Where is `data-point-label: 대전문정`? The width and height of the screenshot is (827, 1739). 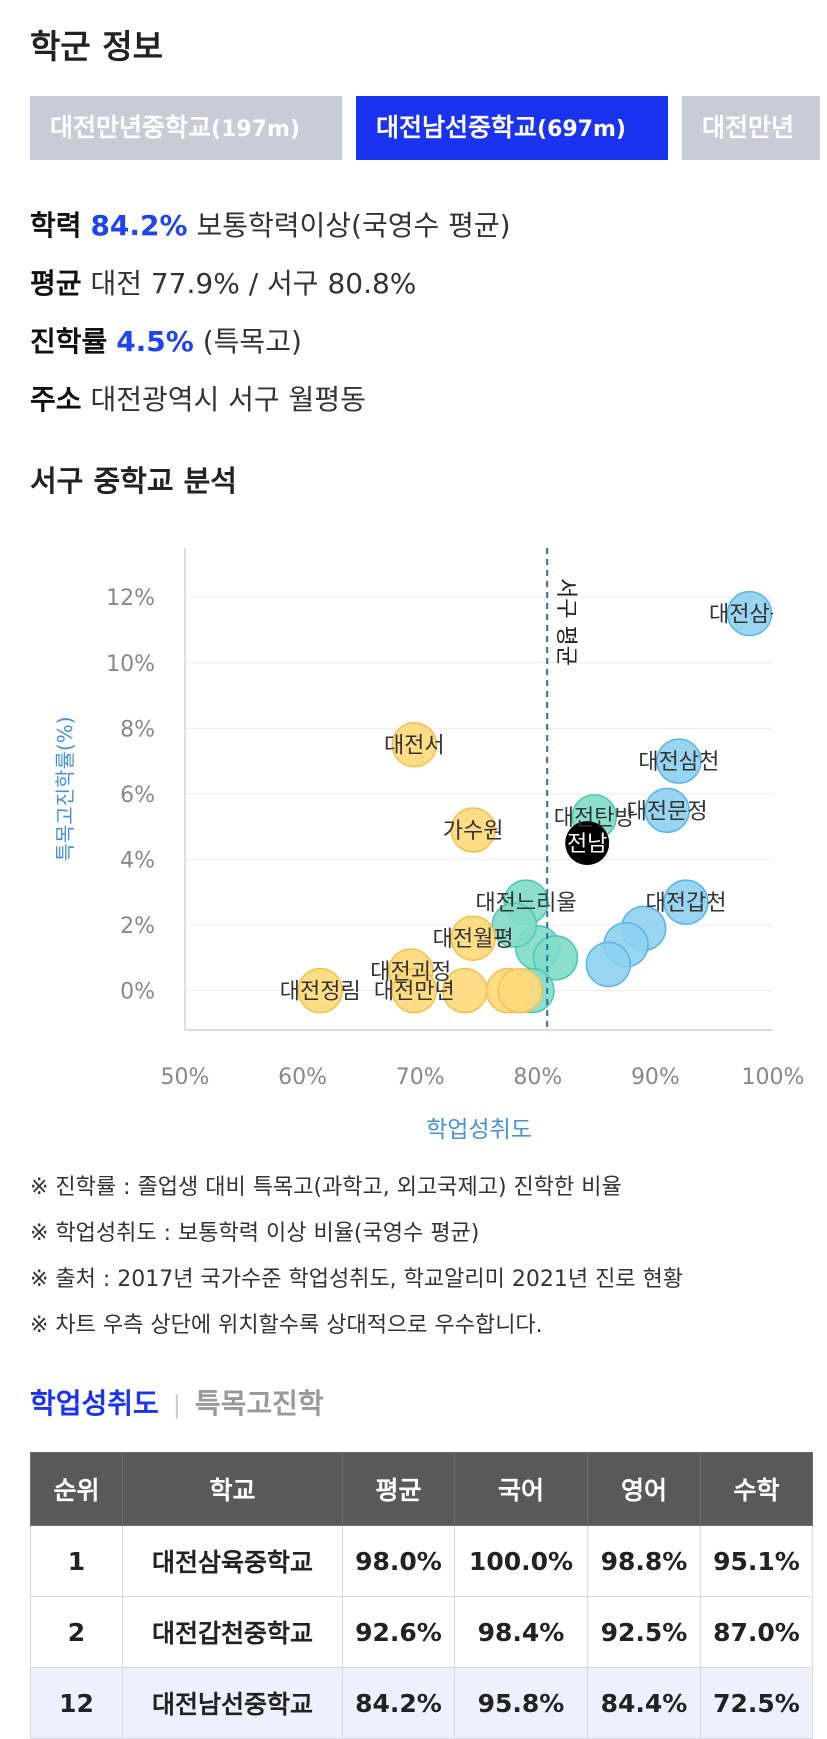
data-point-label: 대전문정 is located at coordinates (667, 811).